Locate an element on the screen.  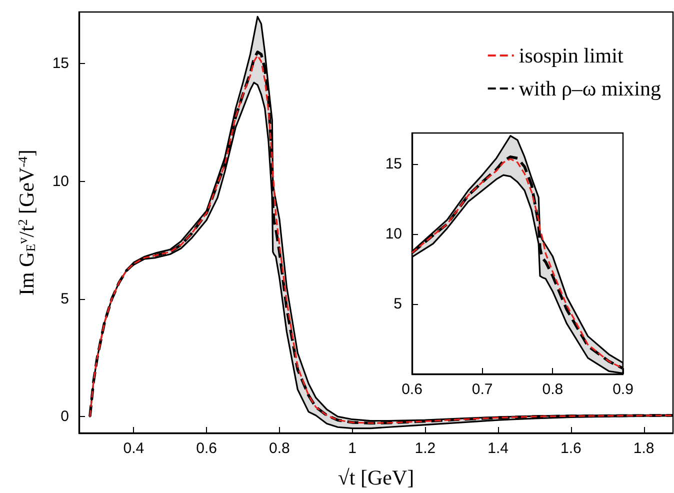
x-tick-label: 1 is located at coordinates (352, 448).